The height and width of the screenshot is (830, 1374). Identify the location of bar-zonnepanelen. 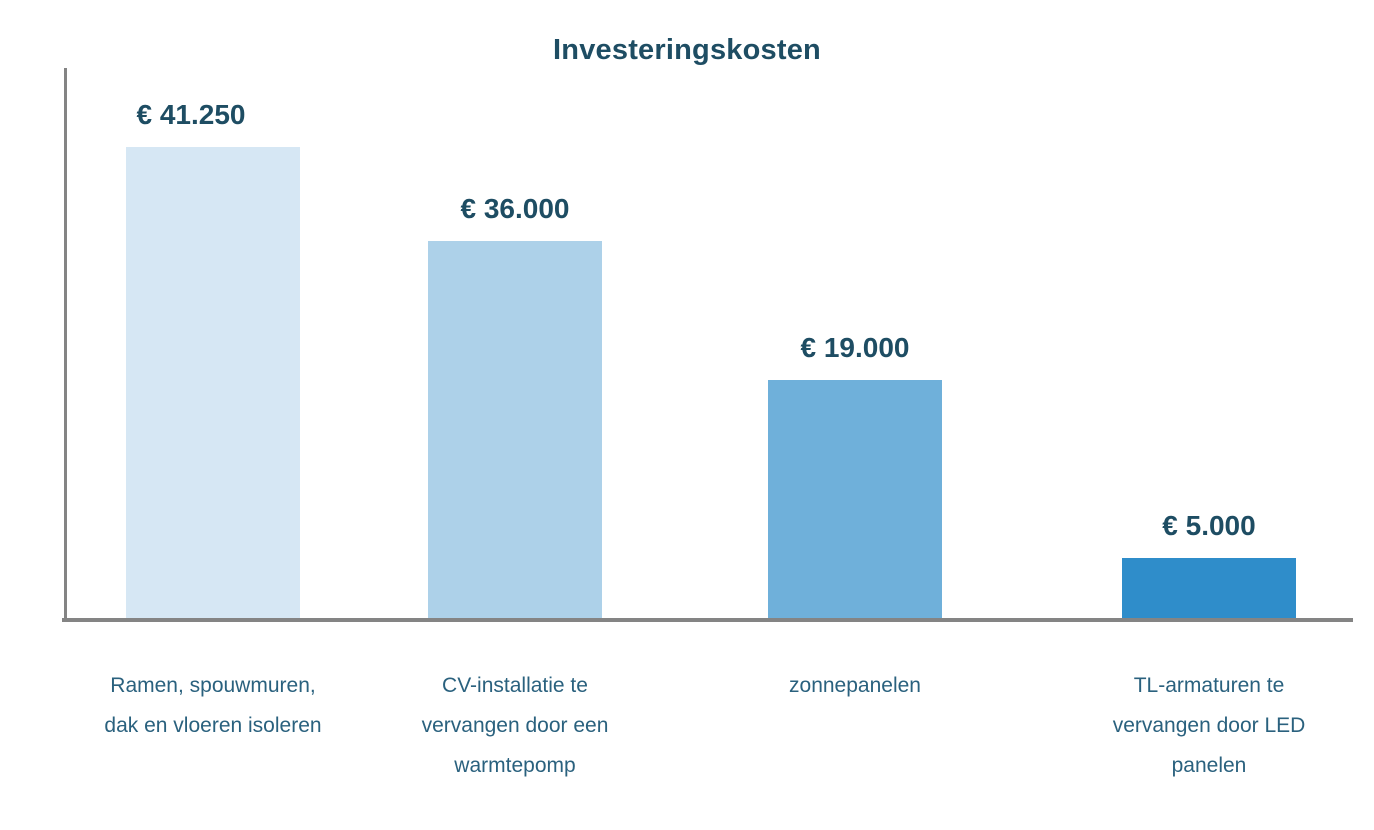
(855, 499).